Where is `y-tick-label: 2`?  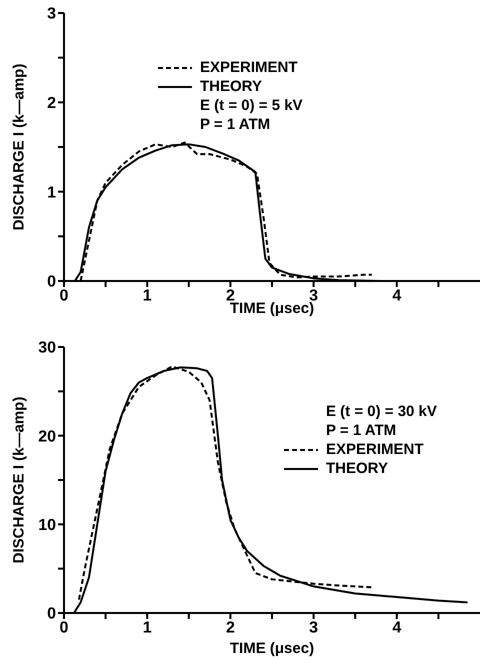 y-tick-label: 2 is located at coordinates (51, 103).